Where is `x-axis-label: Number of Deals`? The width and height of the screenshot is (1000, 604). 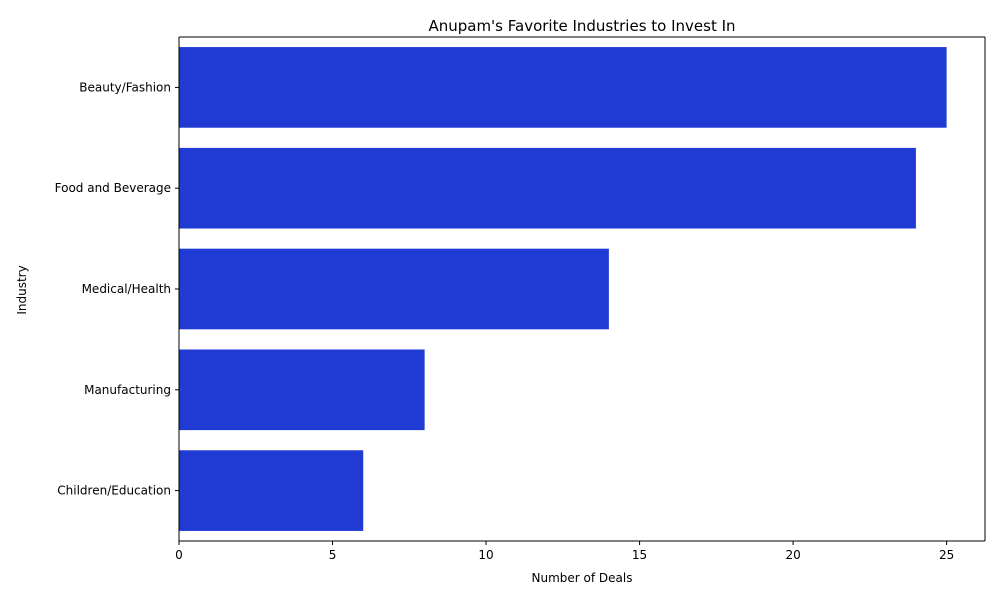
x-axis-label: Number of Deals is located at coordinates (582, 578).